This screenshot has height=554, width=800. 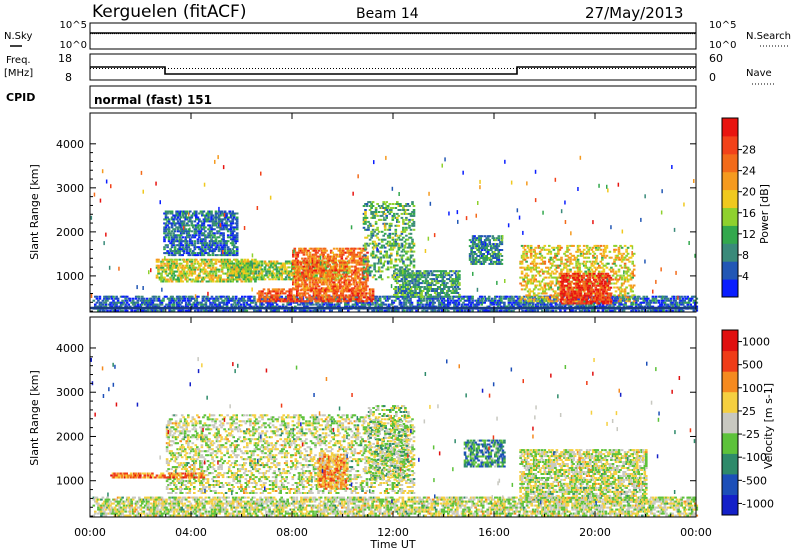 What do you see at coordinates (18, 36) in the screenshot?
I see `nsky-label: N.Sky` at bounding box center [18, 36].